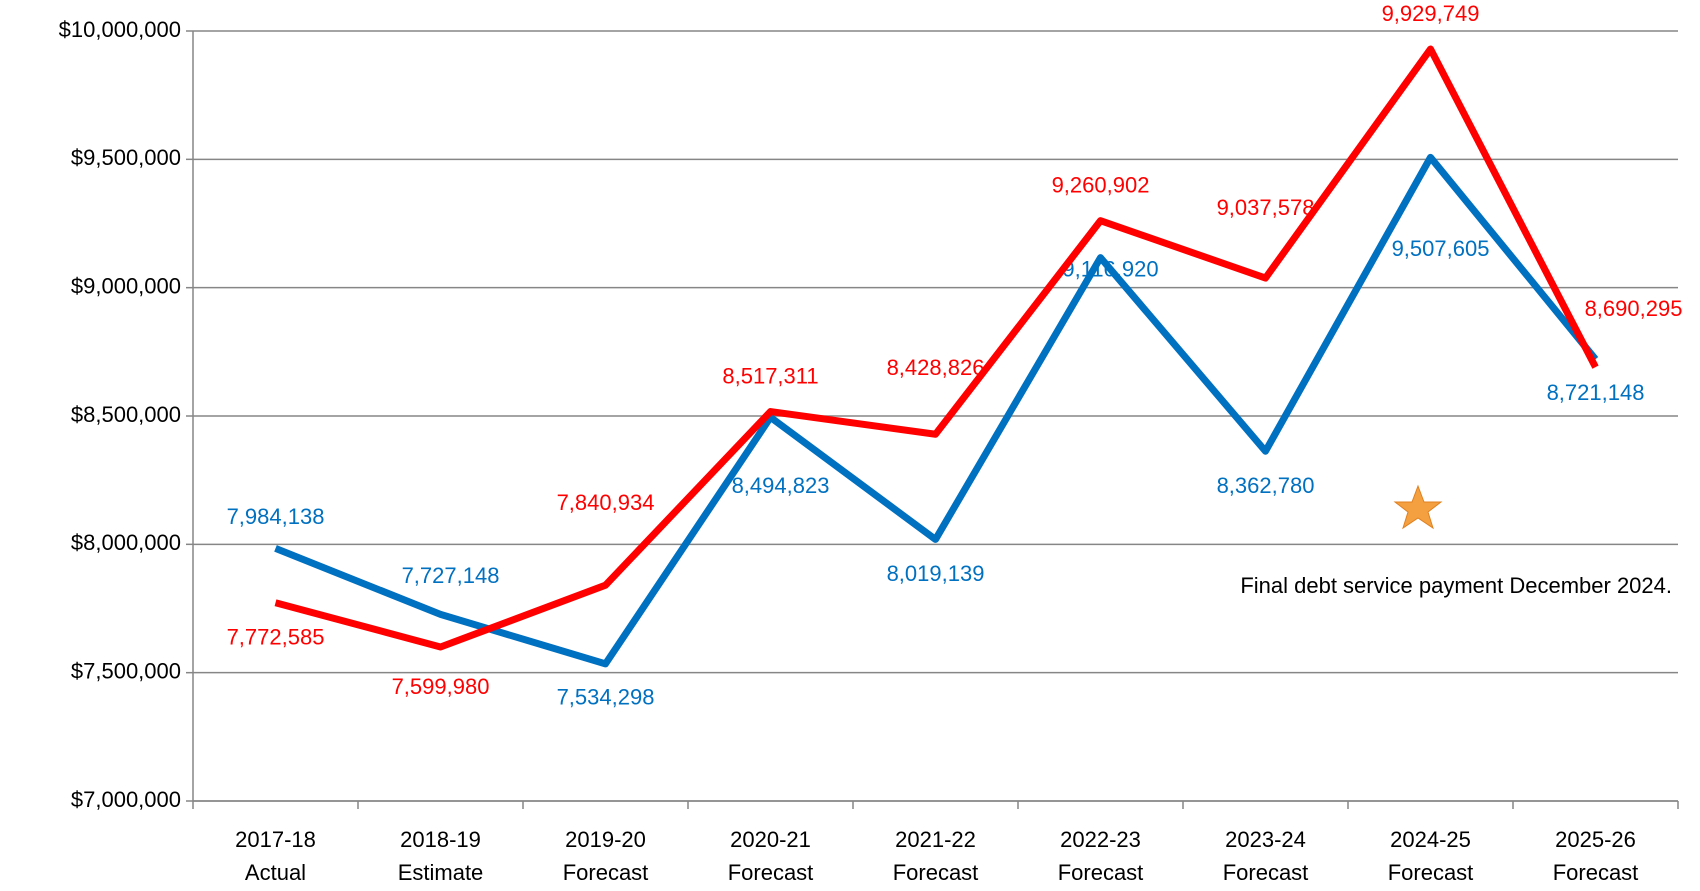  I want to click on y-tick-label: $9,000,000, so click(126, 285).